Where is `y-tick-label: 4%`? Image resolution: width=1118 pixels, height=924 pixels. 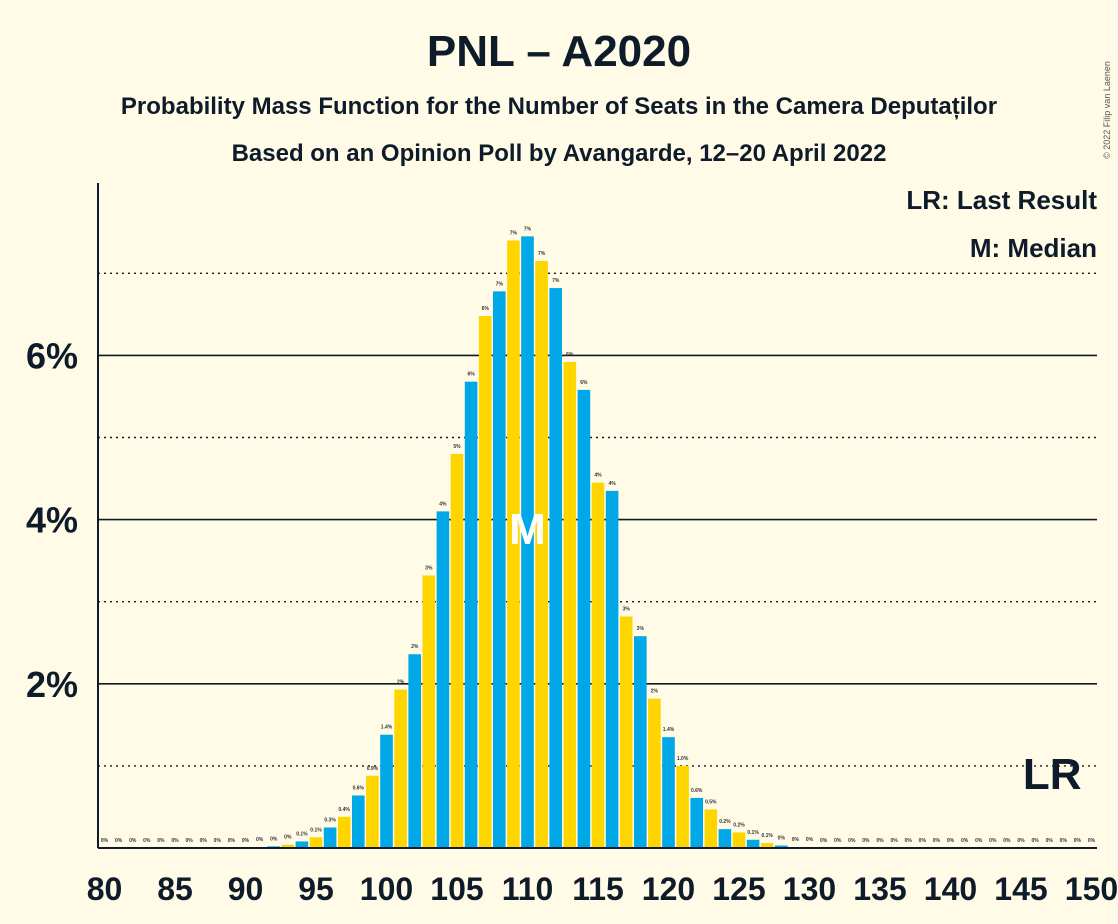
y-tick-label: 4% is located at coordinates (52, 520).